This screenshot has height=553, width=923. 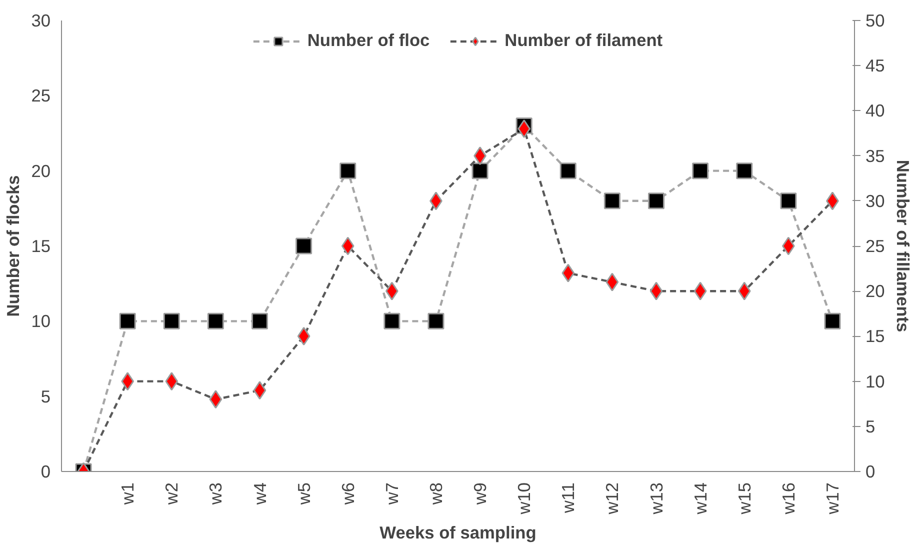 What do you see at coordinates (875, 381) in the screenshot?
I see `y2-tick-label: 10` at bounding box center [875, 381].